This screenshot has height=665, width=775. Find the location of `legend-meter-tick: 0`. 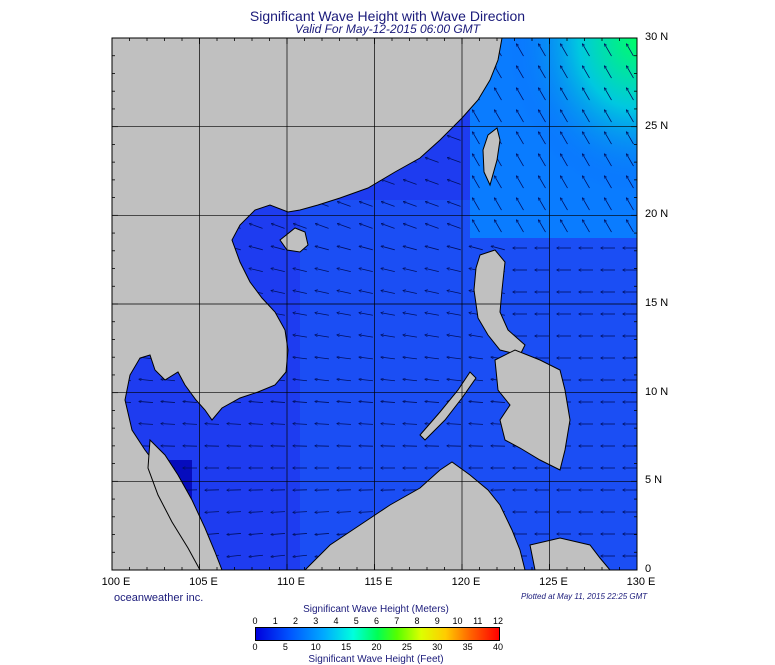

legend-meter-tick: 0 is located at coordinates (255, 621).